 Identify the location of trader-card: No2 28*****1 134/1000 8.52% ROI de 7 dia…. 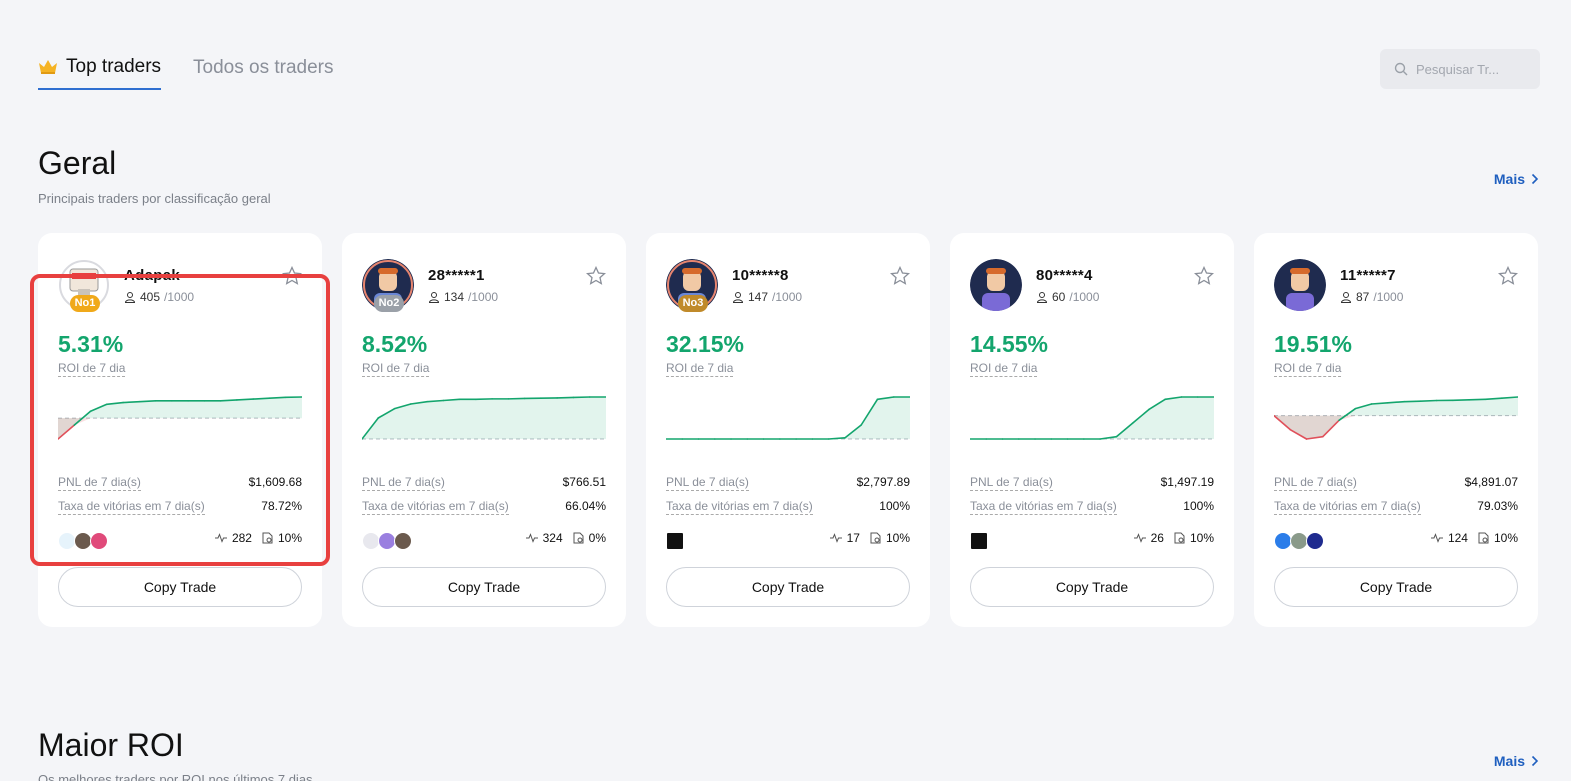
(484, 430).